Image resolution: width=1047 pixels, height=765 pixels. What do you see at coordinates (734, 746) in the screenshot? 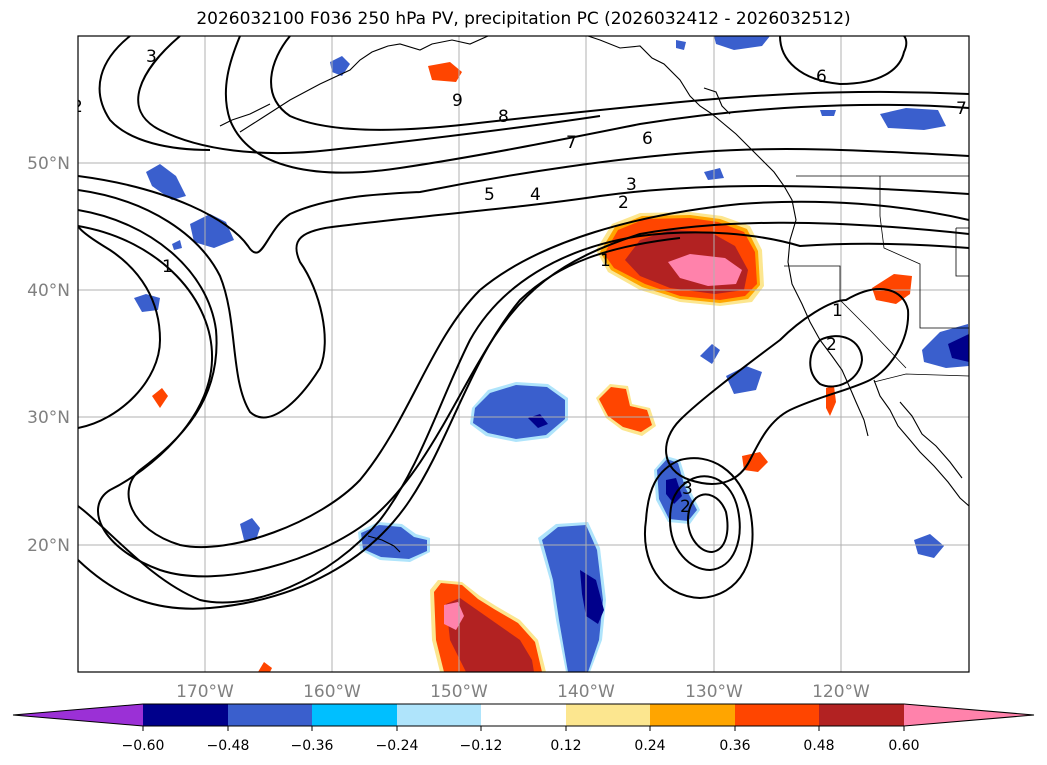
I see `colorbar-tick: 0.36` at bounding box center [734, 746].